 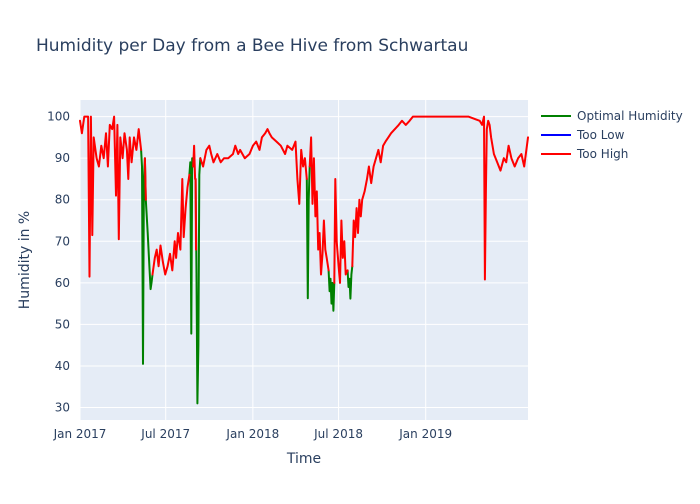 What do you see at coordinates (62, 158) in the screenshot?
I see `y-tick-label: 90` at bounding box center [62, 158].